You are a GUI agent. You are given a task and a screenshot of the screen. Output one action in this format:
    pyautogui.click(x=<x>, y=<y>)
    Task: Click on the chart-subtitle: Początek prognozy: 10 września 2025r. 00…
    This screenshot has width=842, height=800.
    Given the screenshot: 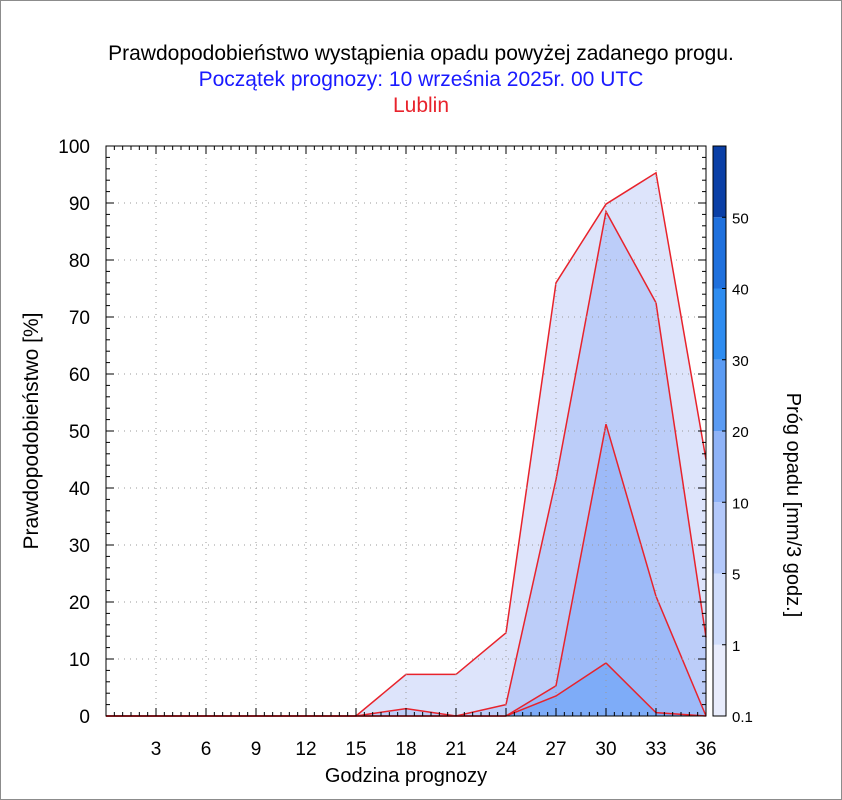 What is the action you would take?
    pyautogui.click(x=421, y=79)
    